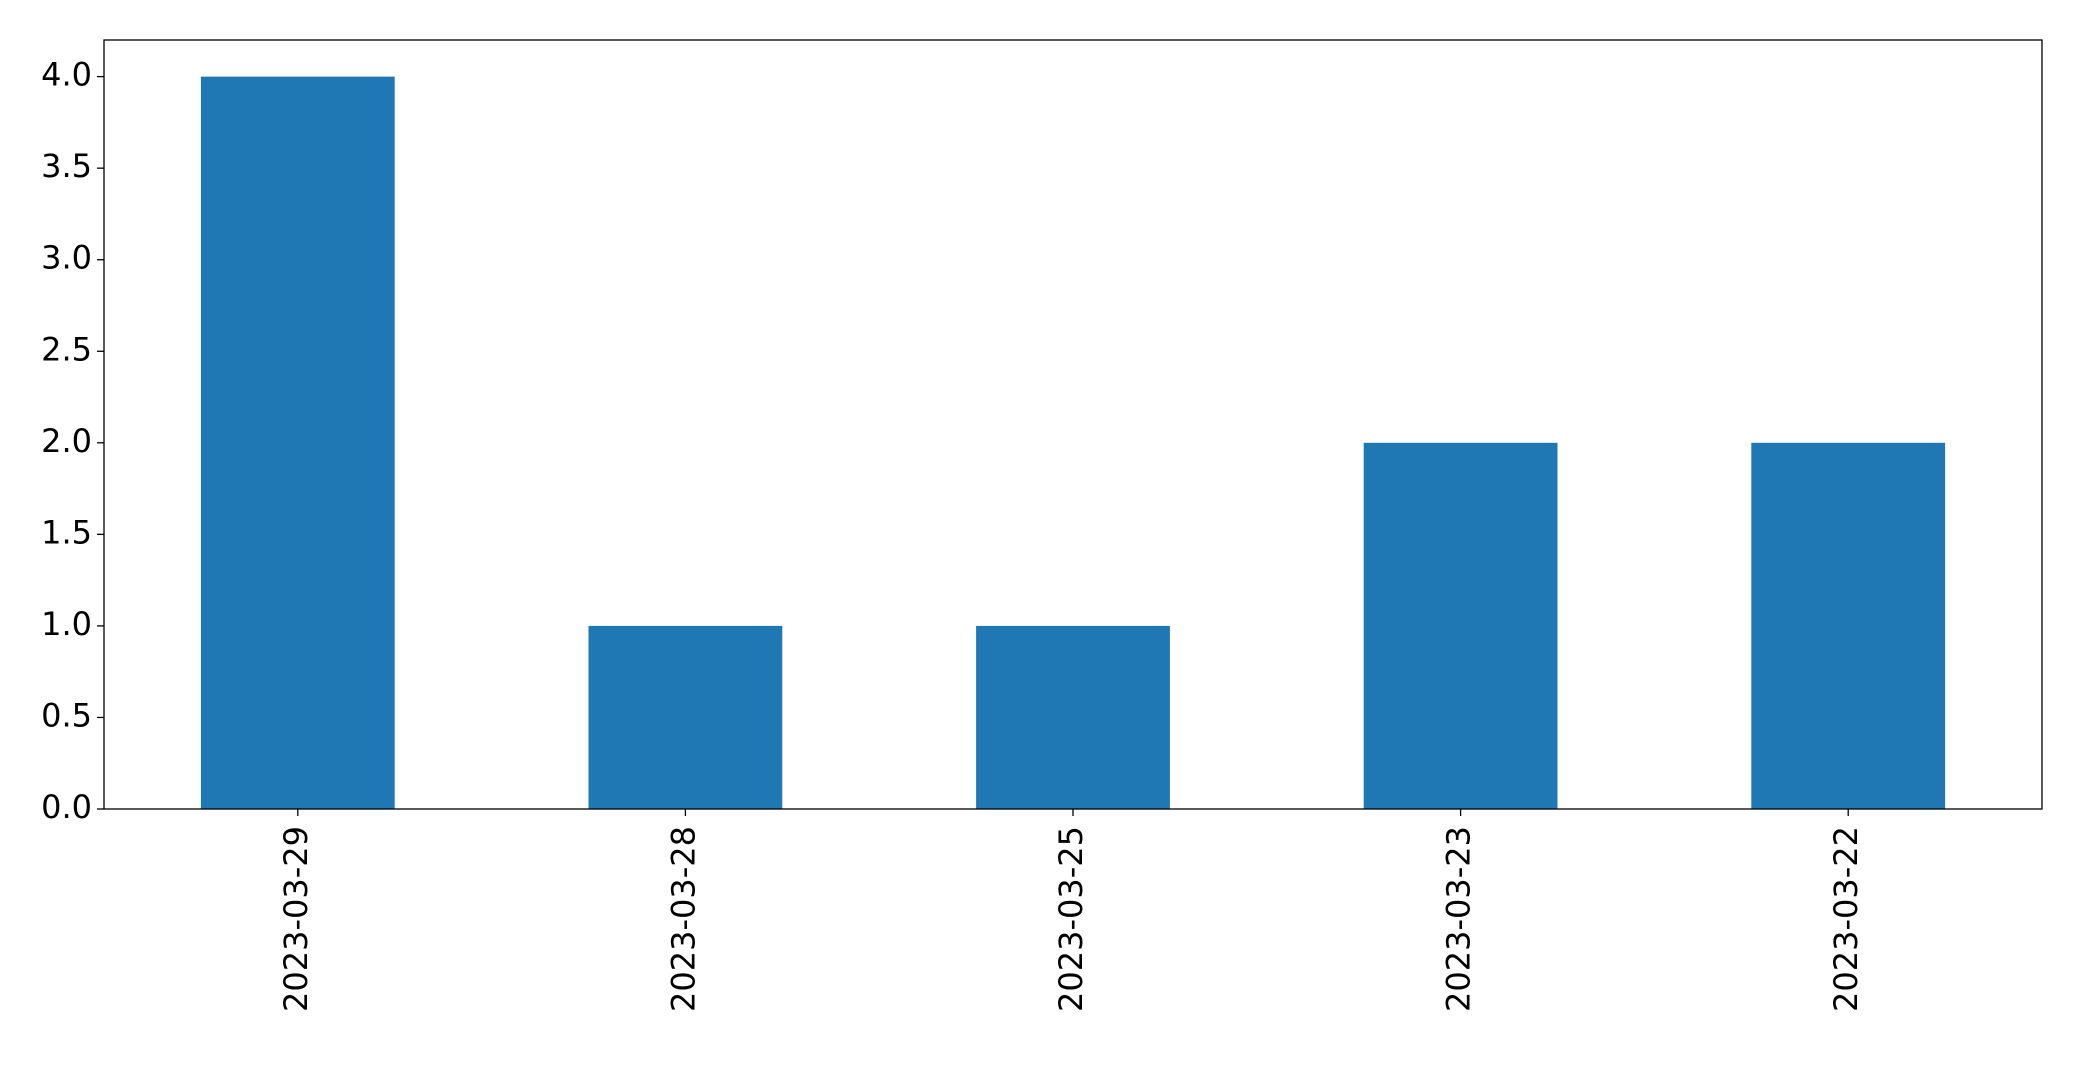 This screenshot has height=1065, width=2082. What do you see at coordinates (66, 715) in the screenshot?
I see `y-tick-label: 0.5` at bounding box center [66, 715].